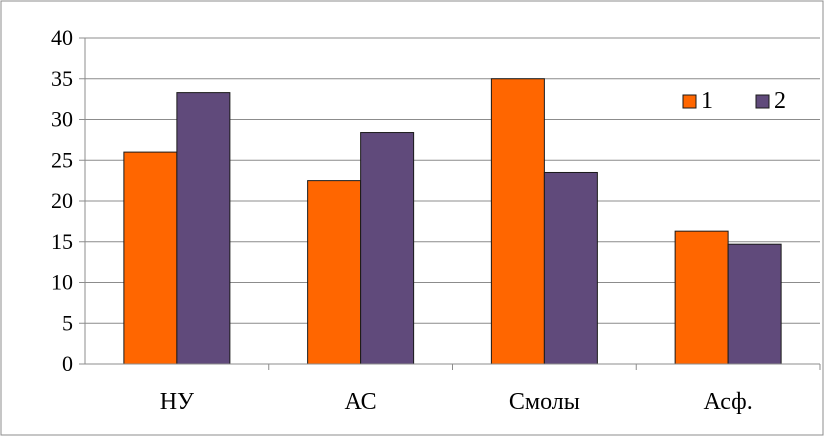 This screenshot has width=824, height=436. I want to click on y-tick-label: 0, so click(67, 363).